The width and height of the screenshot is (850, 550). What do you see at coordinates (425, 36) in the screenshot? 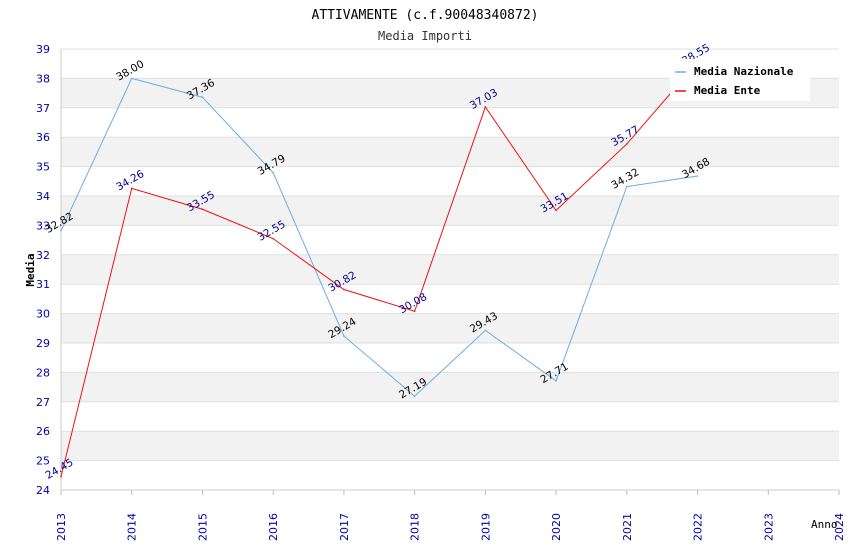
I see `chart-subtitle: Media Importi` at bounding box center [425, 36].